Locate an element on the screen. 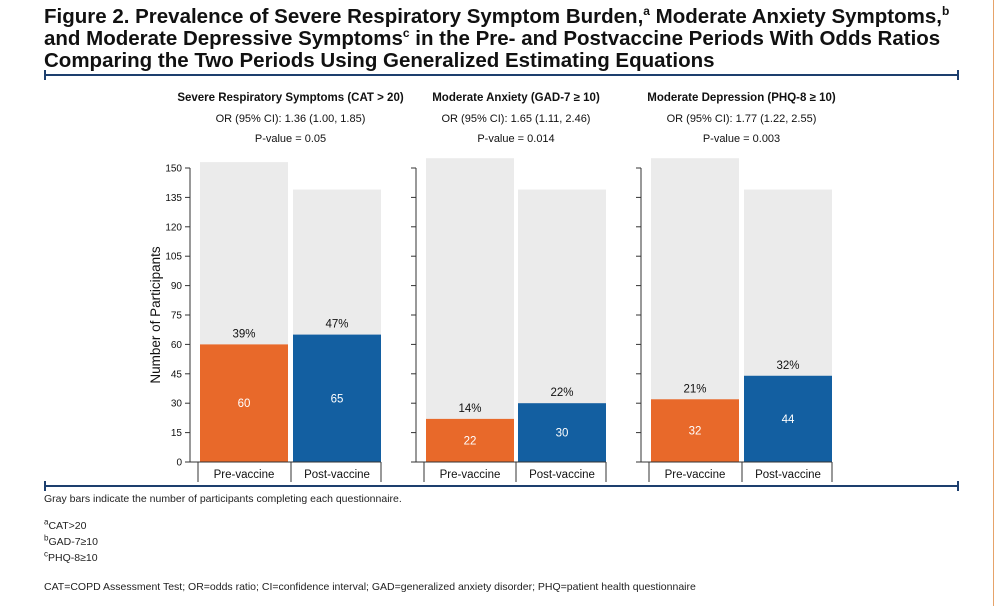 This screenshot has width=1000, height=606. footnote-c: cPHQ-8≥10 is located at coordinates (71, 557).